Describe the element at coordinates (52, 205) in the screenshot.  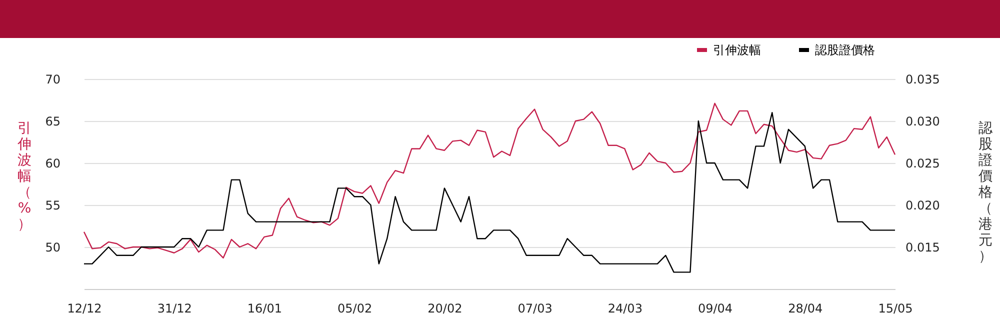
I see `y-tick-label: 55` at that location.